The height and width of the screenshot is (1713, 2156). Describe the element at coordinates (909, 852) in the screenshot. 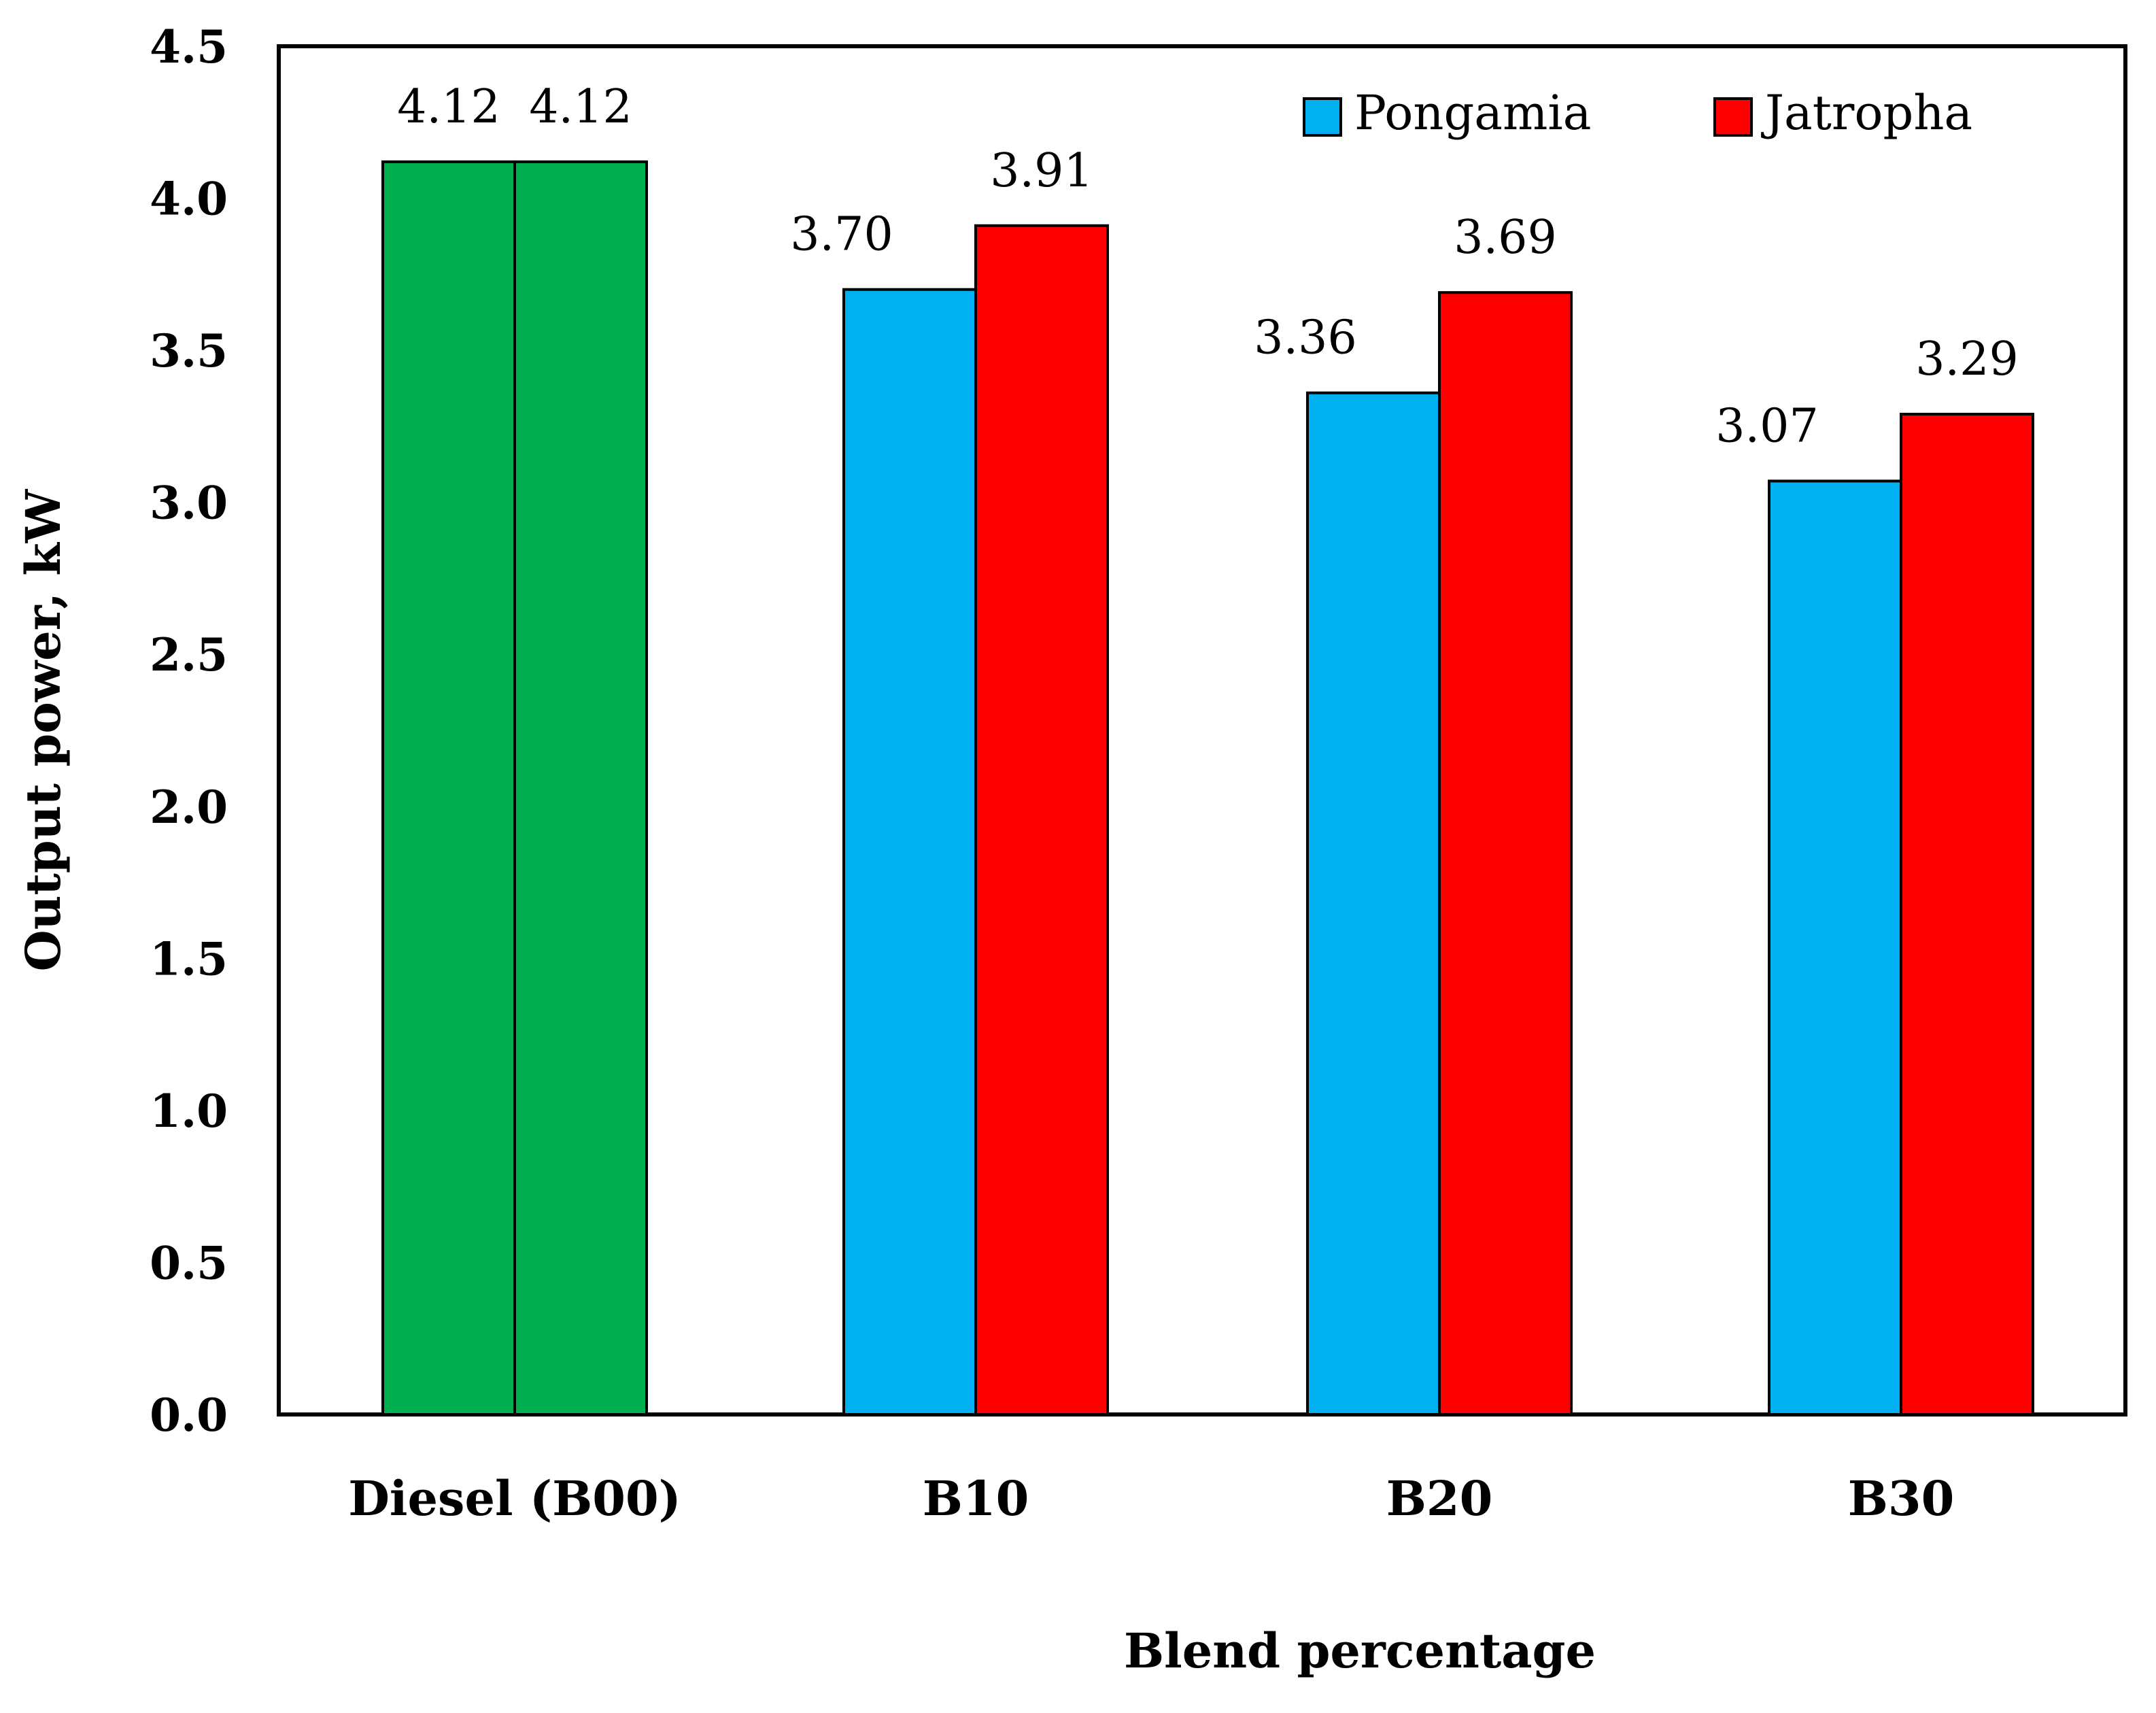

I see `bar-pongamia-b10` at that location.